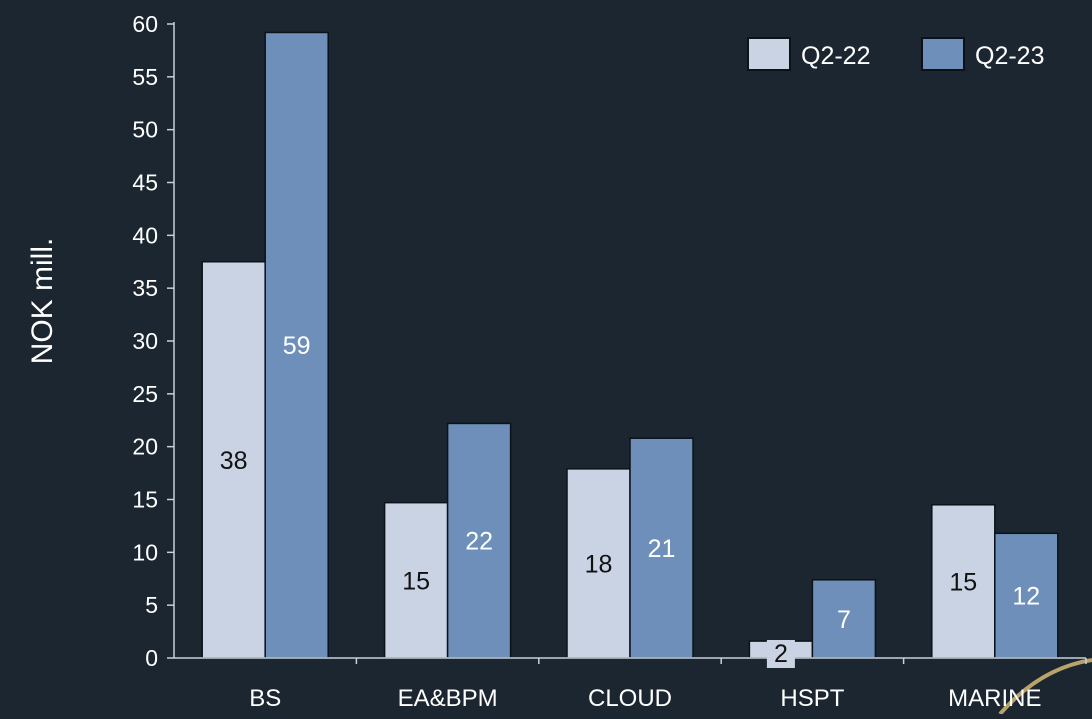 The width and height of the screenshot is (1092, 719). I want to click on decorative-layer, so click(1045, 687).